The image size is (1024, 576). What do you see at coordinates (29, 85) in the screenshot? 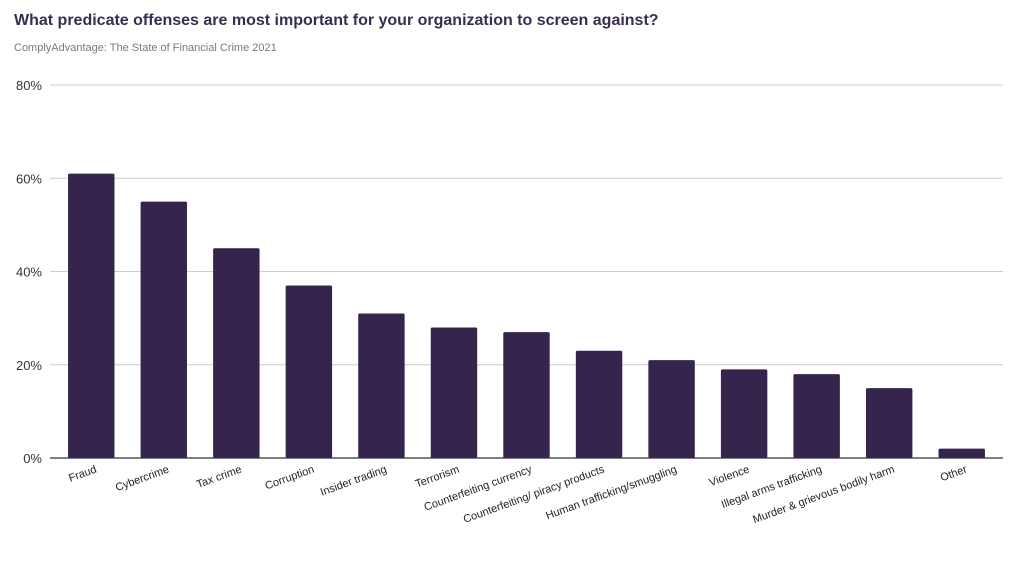
I see `y-tick-label: 80%` at bounding box center [29, 85].